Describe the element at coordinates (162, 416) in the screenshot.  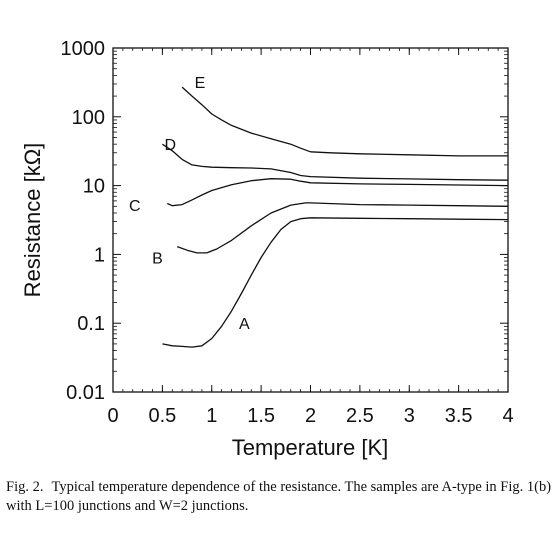
I see `x-tick-label: 0.5` at that location.